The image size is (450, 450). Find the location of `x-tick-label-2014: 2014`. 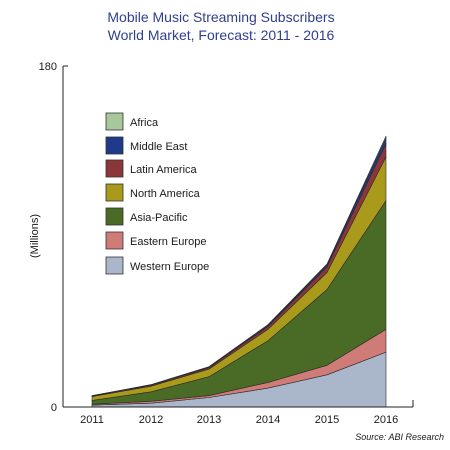

x-tick-label-2014: 2014 is located at coordinates (268, 420).